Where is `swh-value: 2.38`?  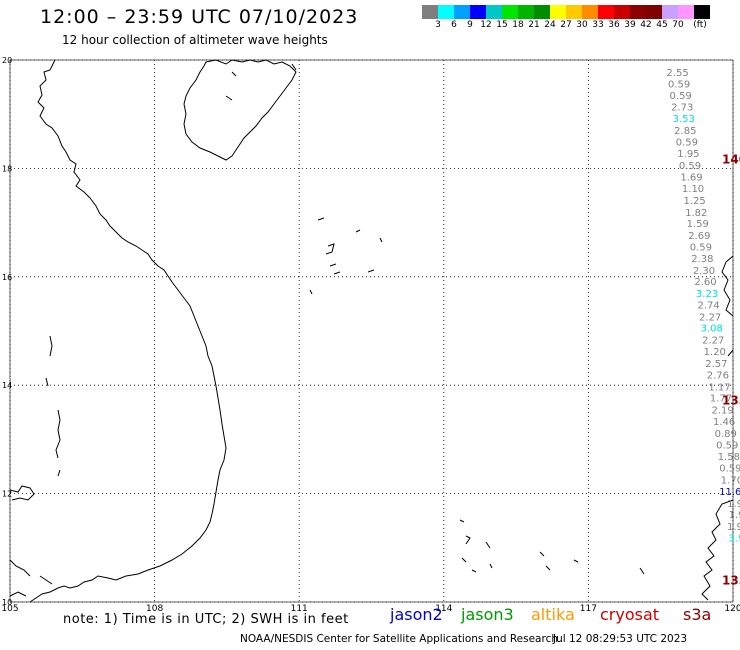
swh-value: 2.38 is located at coordinates (702, 259).